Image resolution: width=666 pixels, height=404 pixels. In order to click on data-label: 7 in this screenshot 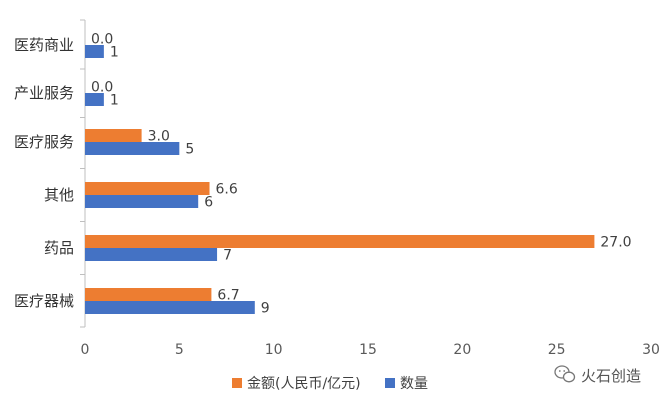, I will do `click(227, 256)`.